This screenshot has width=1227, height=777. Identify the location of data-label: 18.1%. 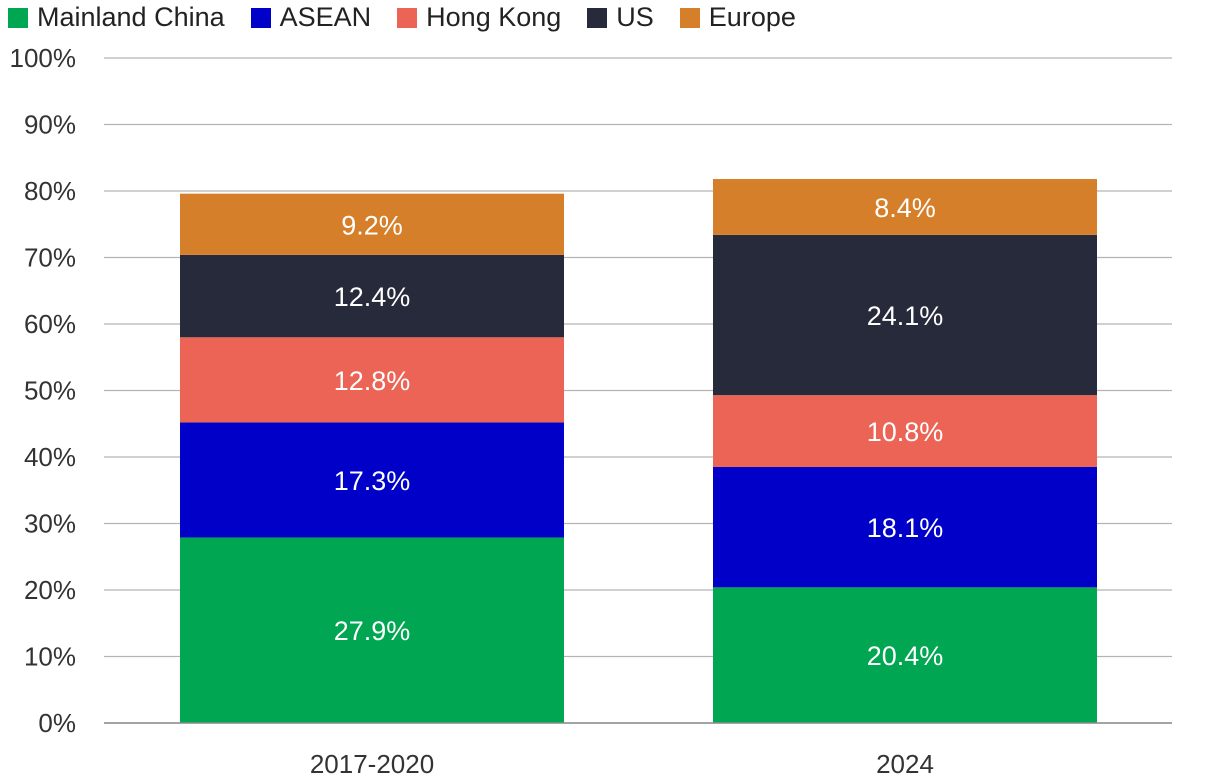
(905, 528).